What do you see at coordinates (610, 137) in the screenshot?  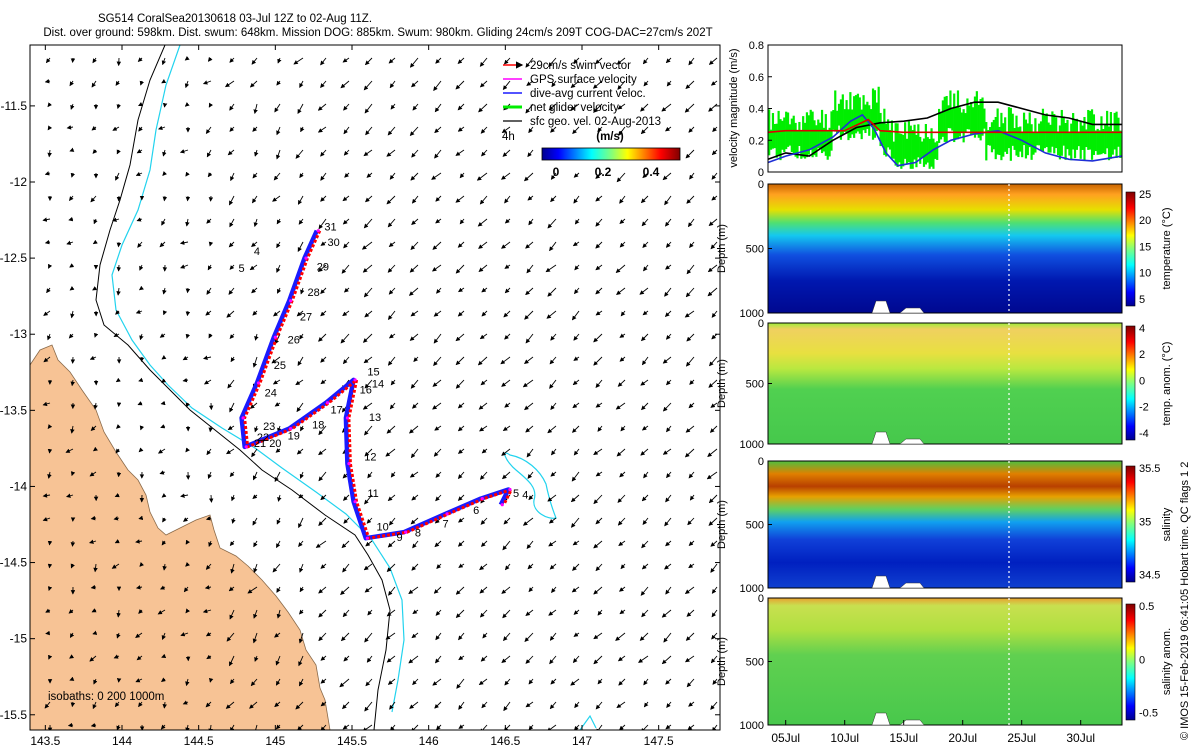 I see `colorbar-title: (m/s)` at bounding box center [610, 137].